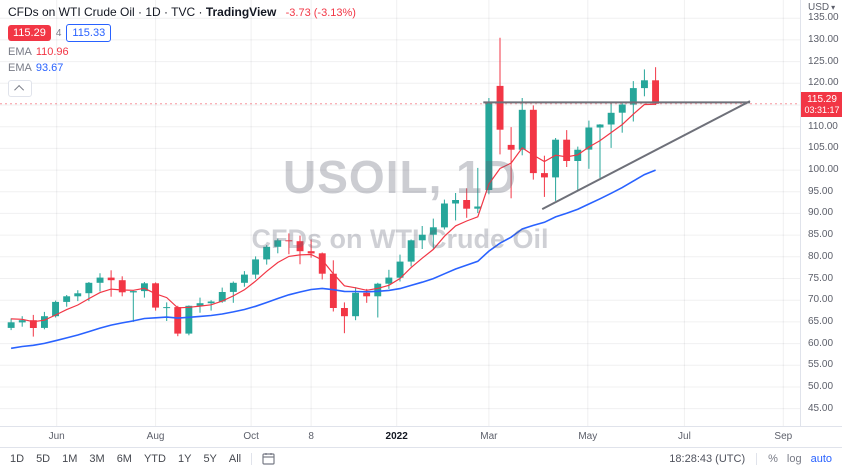 The image size is (842, 470). I want to click on time-axis-label-8: 8, so click(311, 436).